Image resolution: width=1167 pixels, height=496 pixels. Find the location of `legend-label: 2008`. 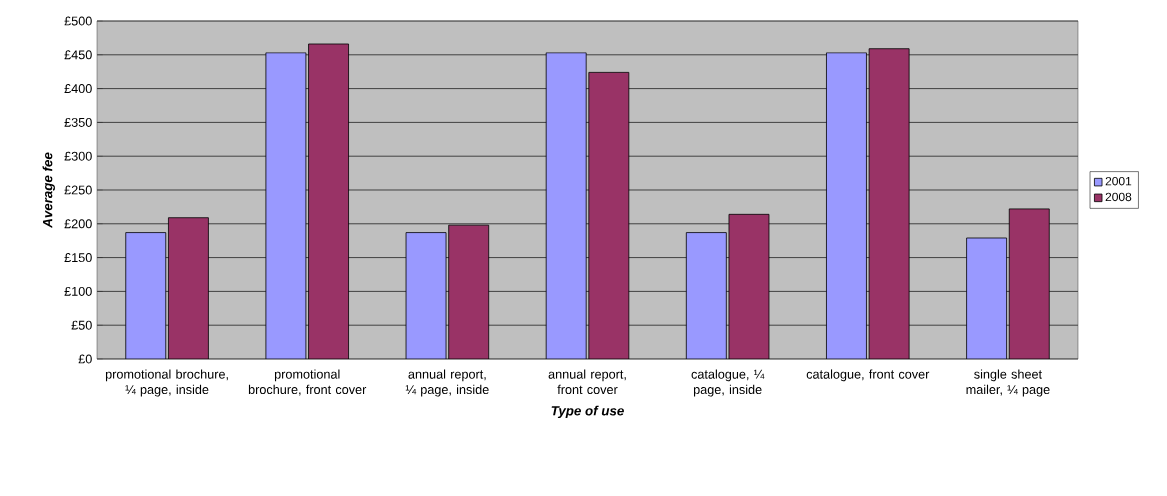

legend-label: 2008 is located at coordinates (1118, 197).